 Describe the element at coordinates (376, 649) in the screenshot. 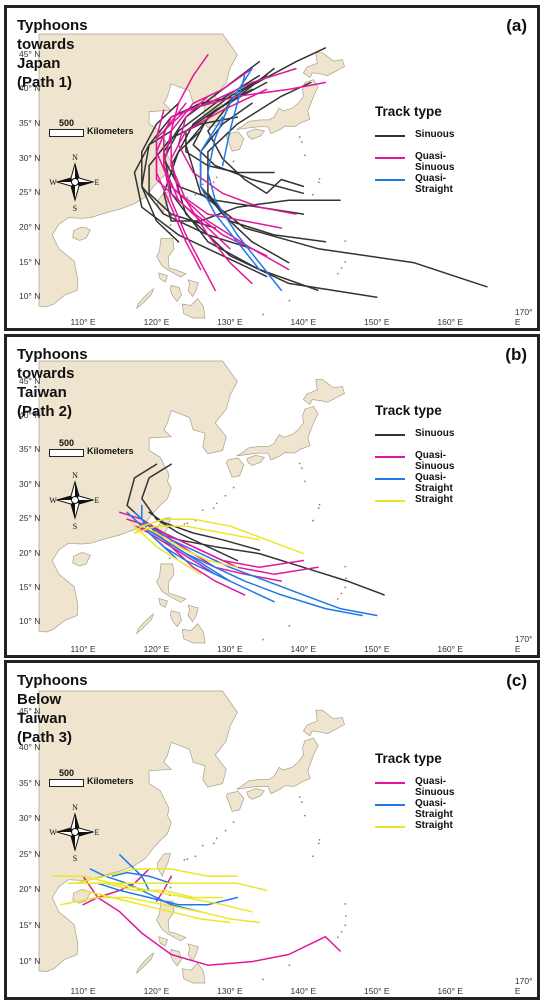

I see `lon-tick-label: 150° E` at that location.